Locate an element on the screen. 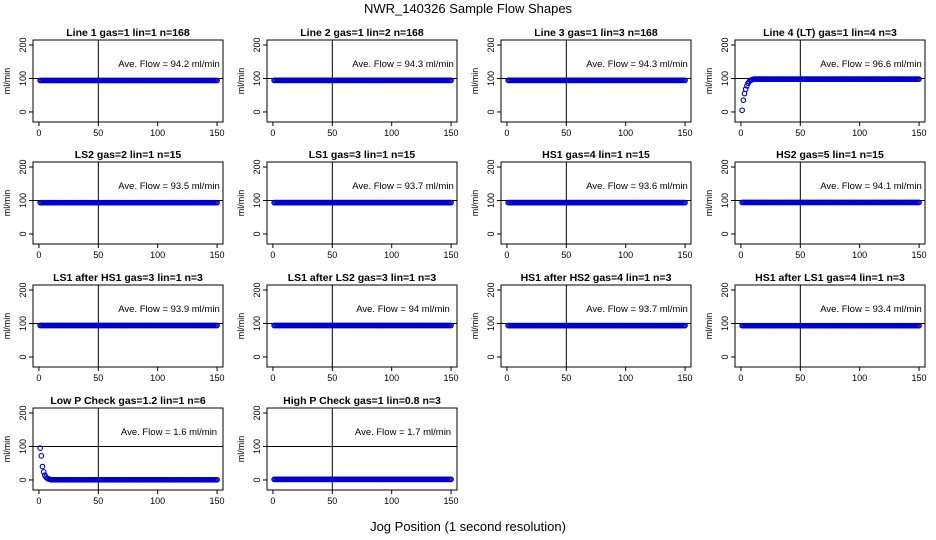 The image size is (936, 540). panel-title: High P Check gas=1 lin=0.8 n=3 is located at coordinates (362, 401).